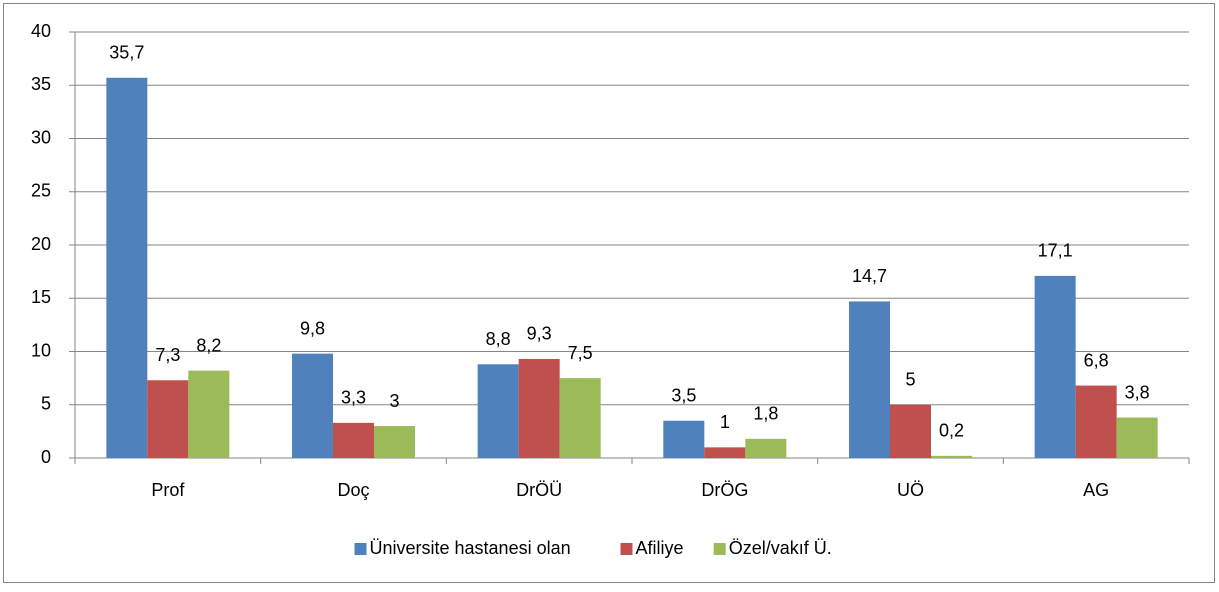 This screenshot has width=1219, height=592. I want to click on data-label: 6,8, so click(1096, 360).